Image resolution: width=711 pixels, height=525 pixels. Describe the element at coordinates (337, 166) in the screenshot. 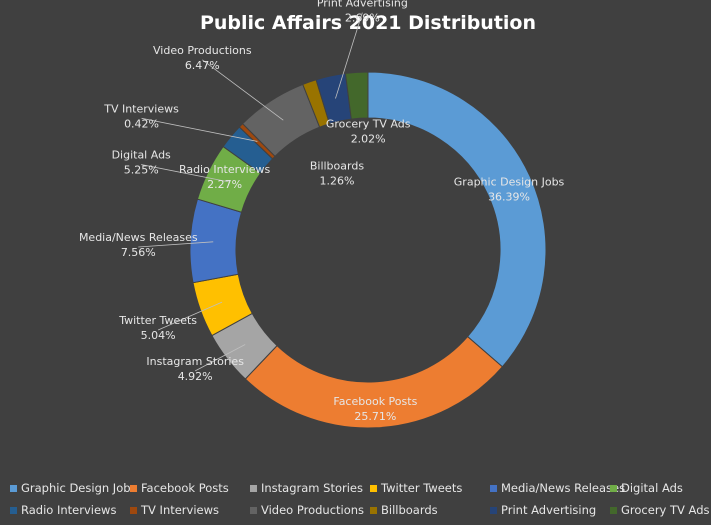

I see `label-billboards: Billboards` at that location.